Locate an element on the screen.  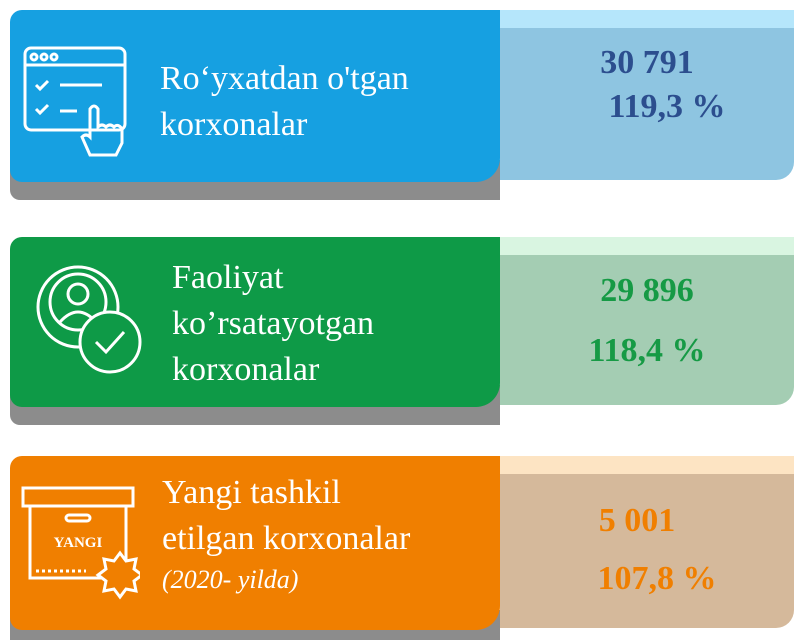
value: 30 791 is located at coordinates (647, 62).